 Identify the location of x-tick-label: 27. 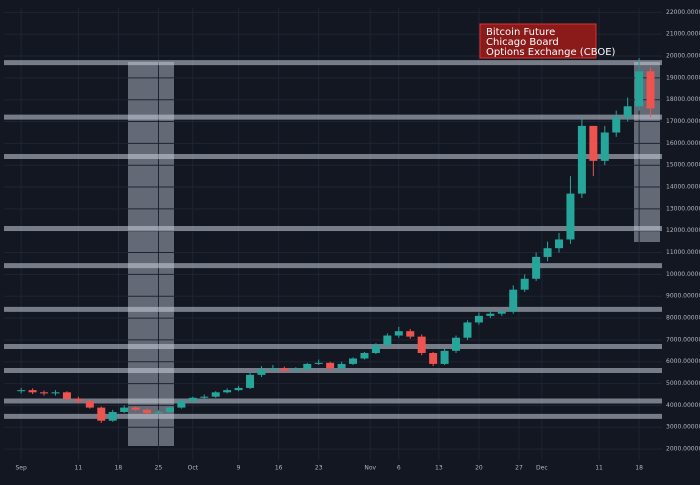
(519, 468).